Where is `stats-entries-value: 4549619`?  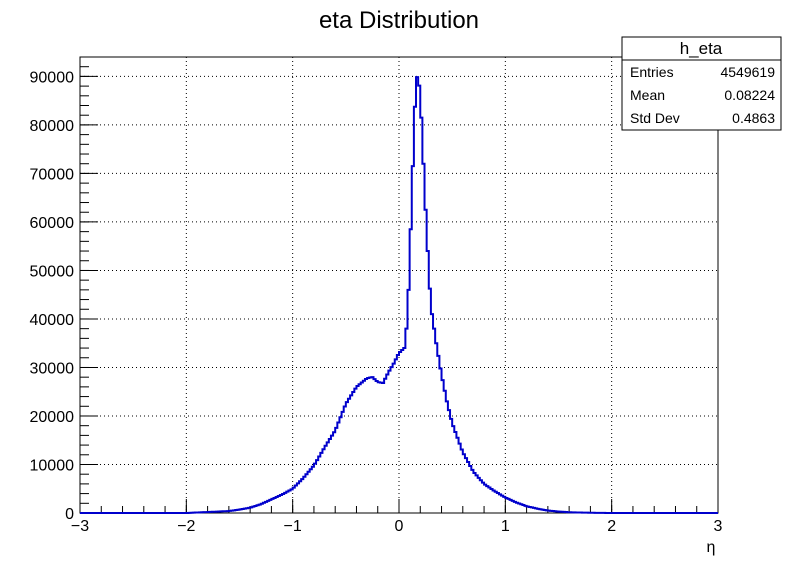 stats-entries-value: 4549619 is located at coordinates (747, 72).